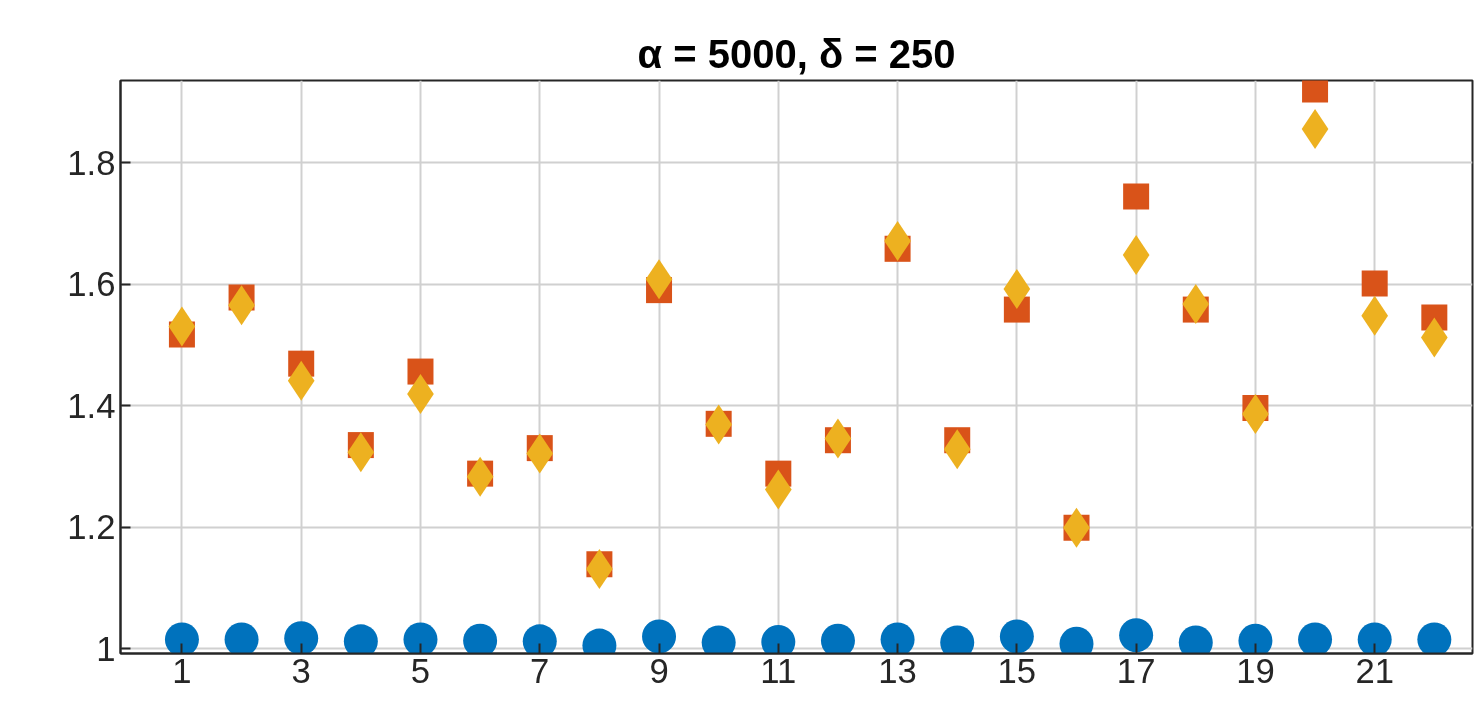  What do you see at coordinates (301, 670) in the screenshot?
I see `x-tick-label: 3` at bounding box center [301, 670].